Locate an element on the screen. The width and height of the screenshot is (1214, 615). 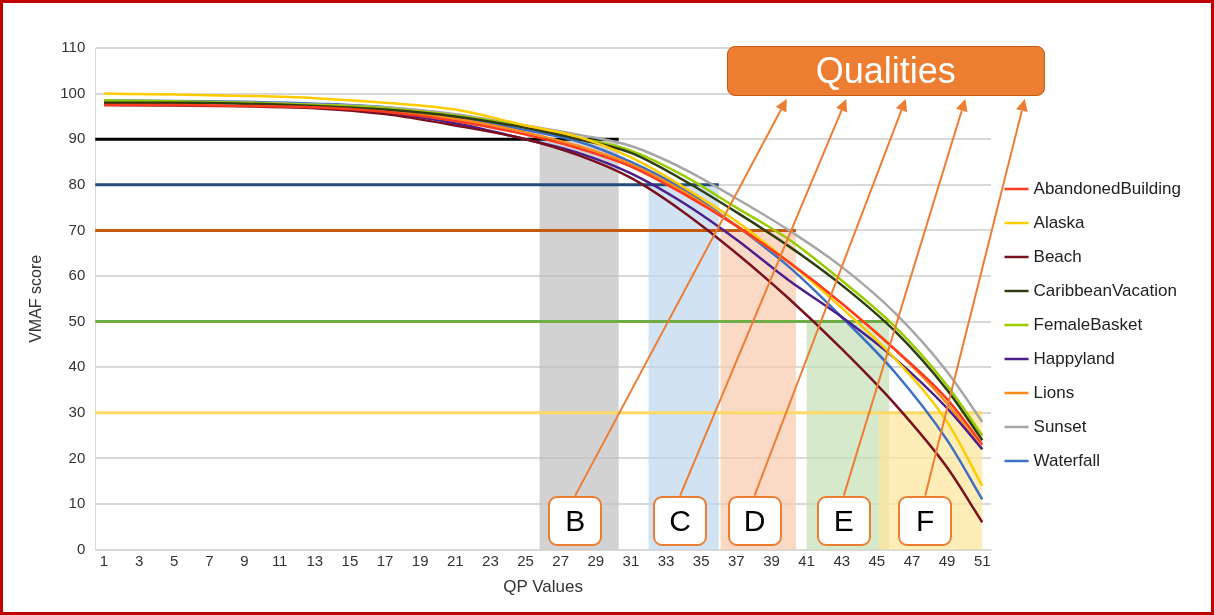
legend-label: Beach is located at coordinates (1057, 256).